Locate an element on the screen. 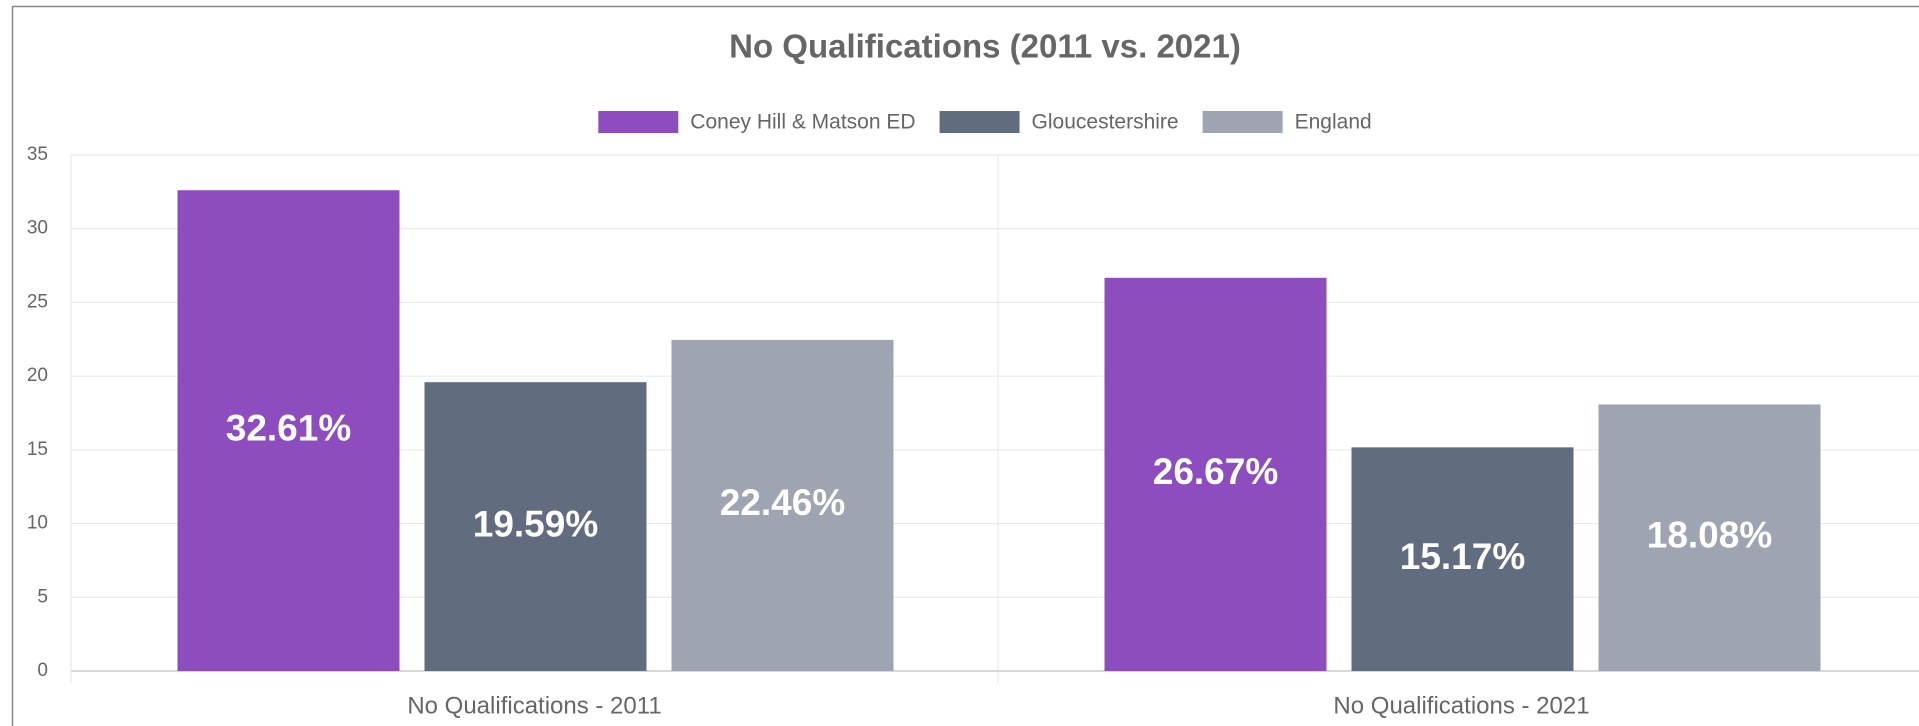  y-tick-label: 25 is located at coordinates (37, 301).